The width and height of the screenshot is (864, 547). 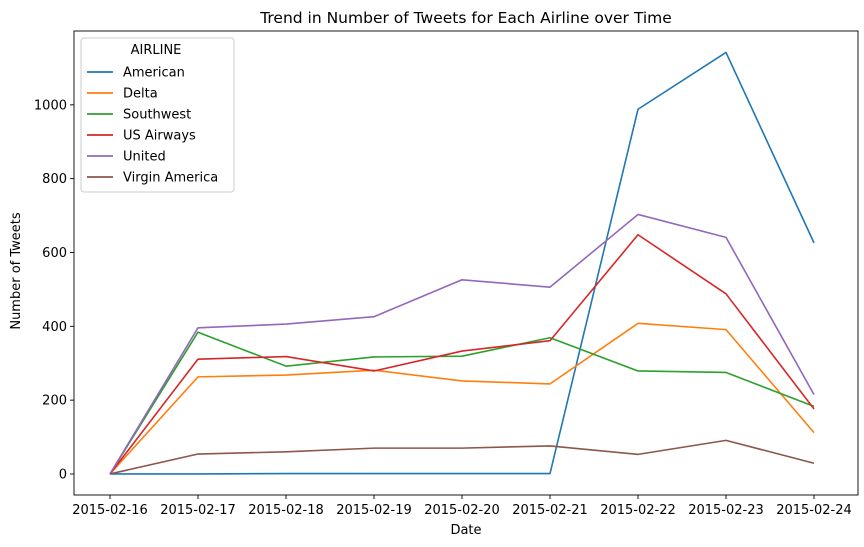 What do you see at coordinates (50, 105) in the screenshot?
I see `y-tick-label: 1000` at bounding box center [50, 105].